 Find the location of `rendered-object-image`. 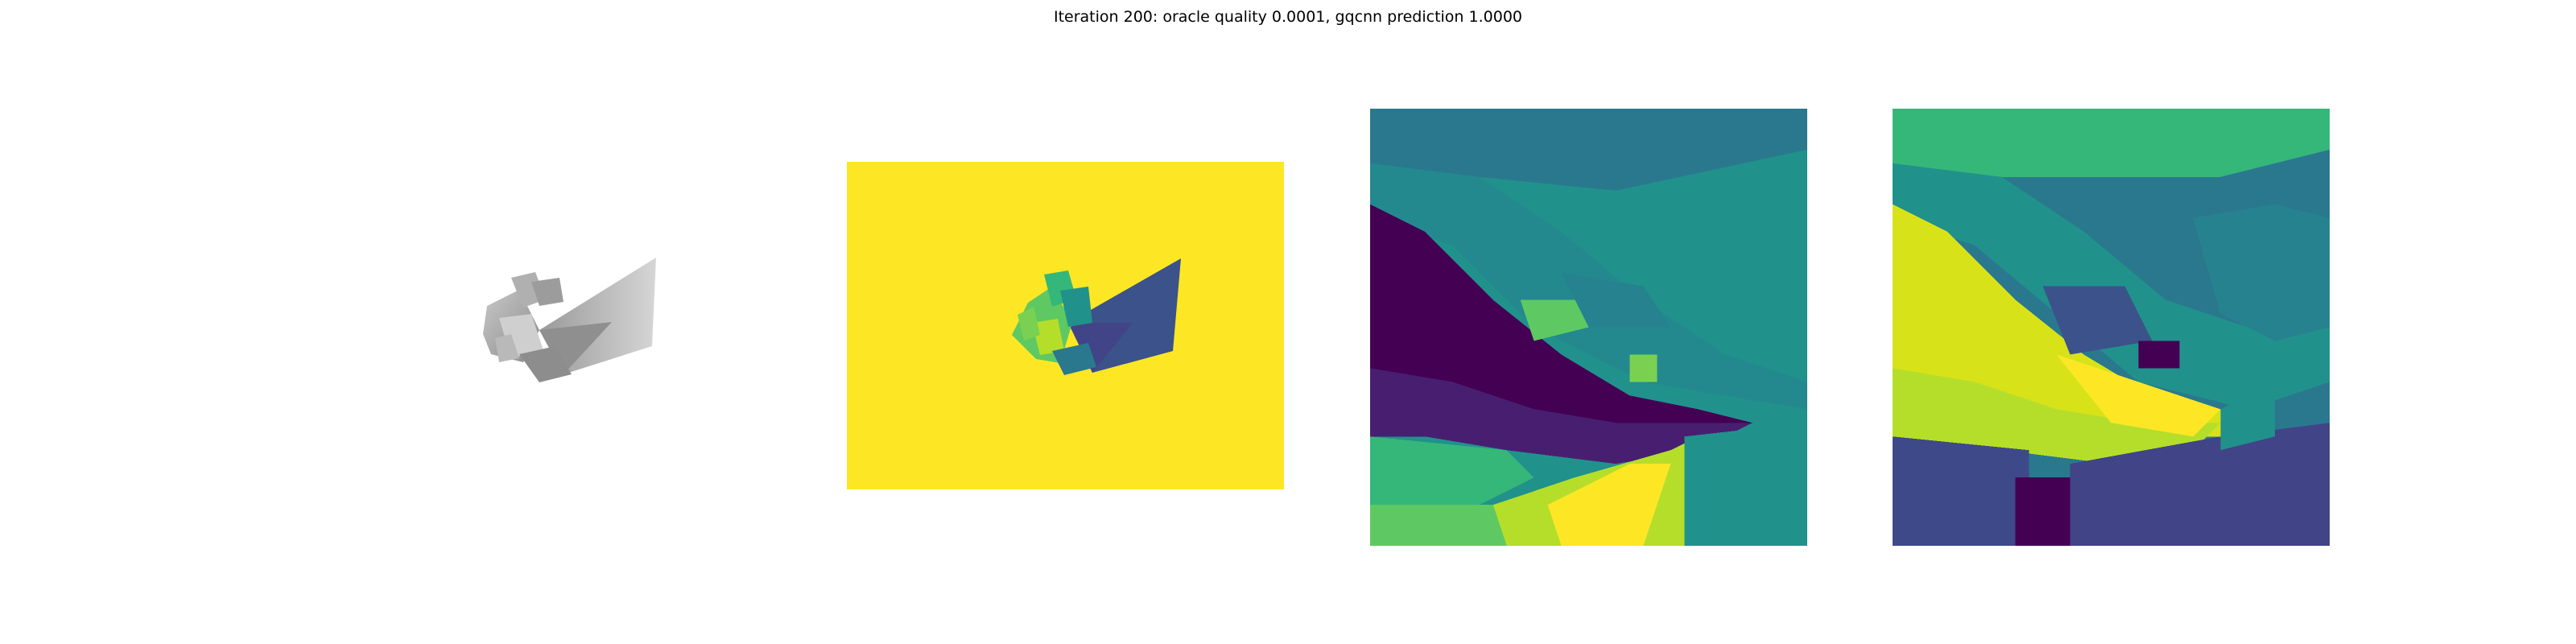

rendered-object-image is located at coordinates (569, 320).